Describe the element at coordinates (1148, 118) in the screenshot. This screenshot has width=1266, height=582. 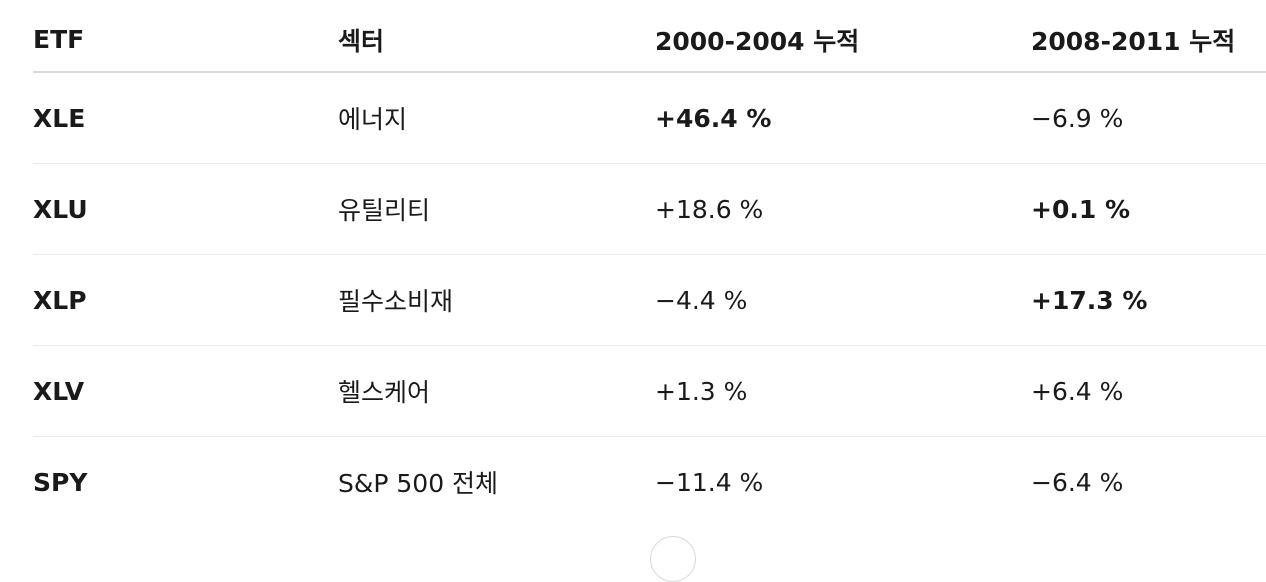
I see `return-cell: −6.9 %` at that location.